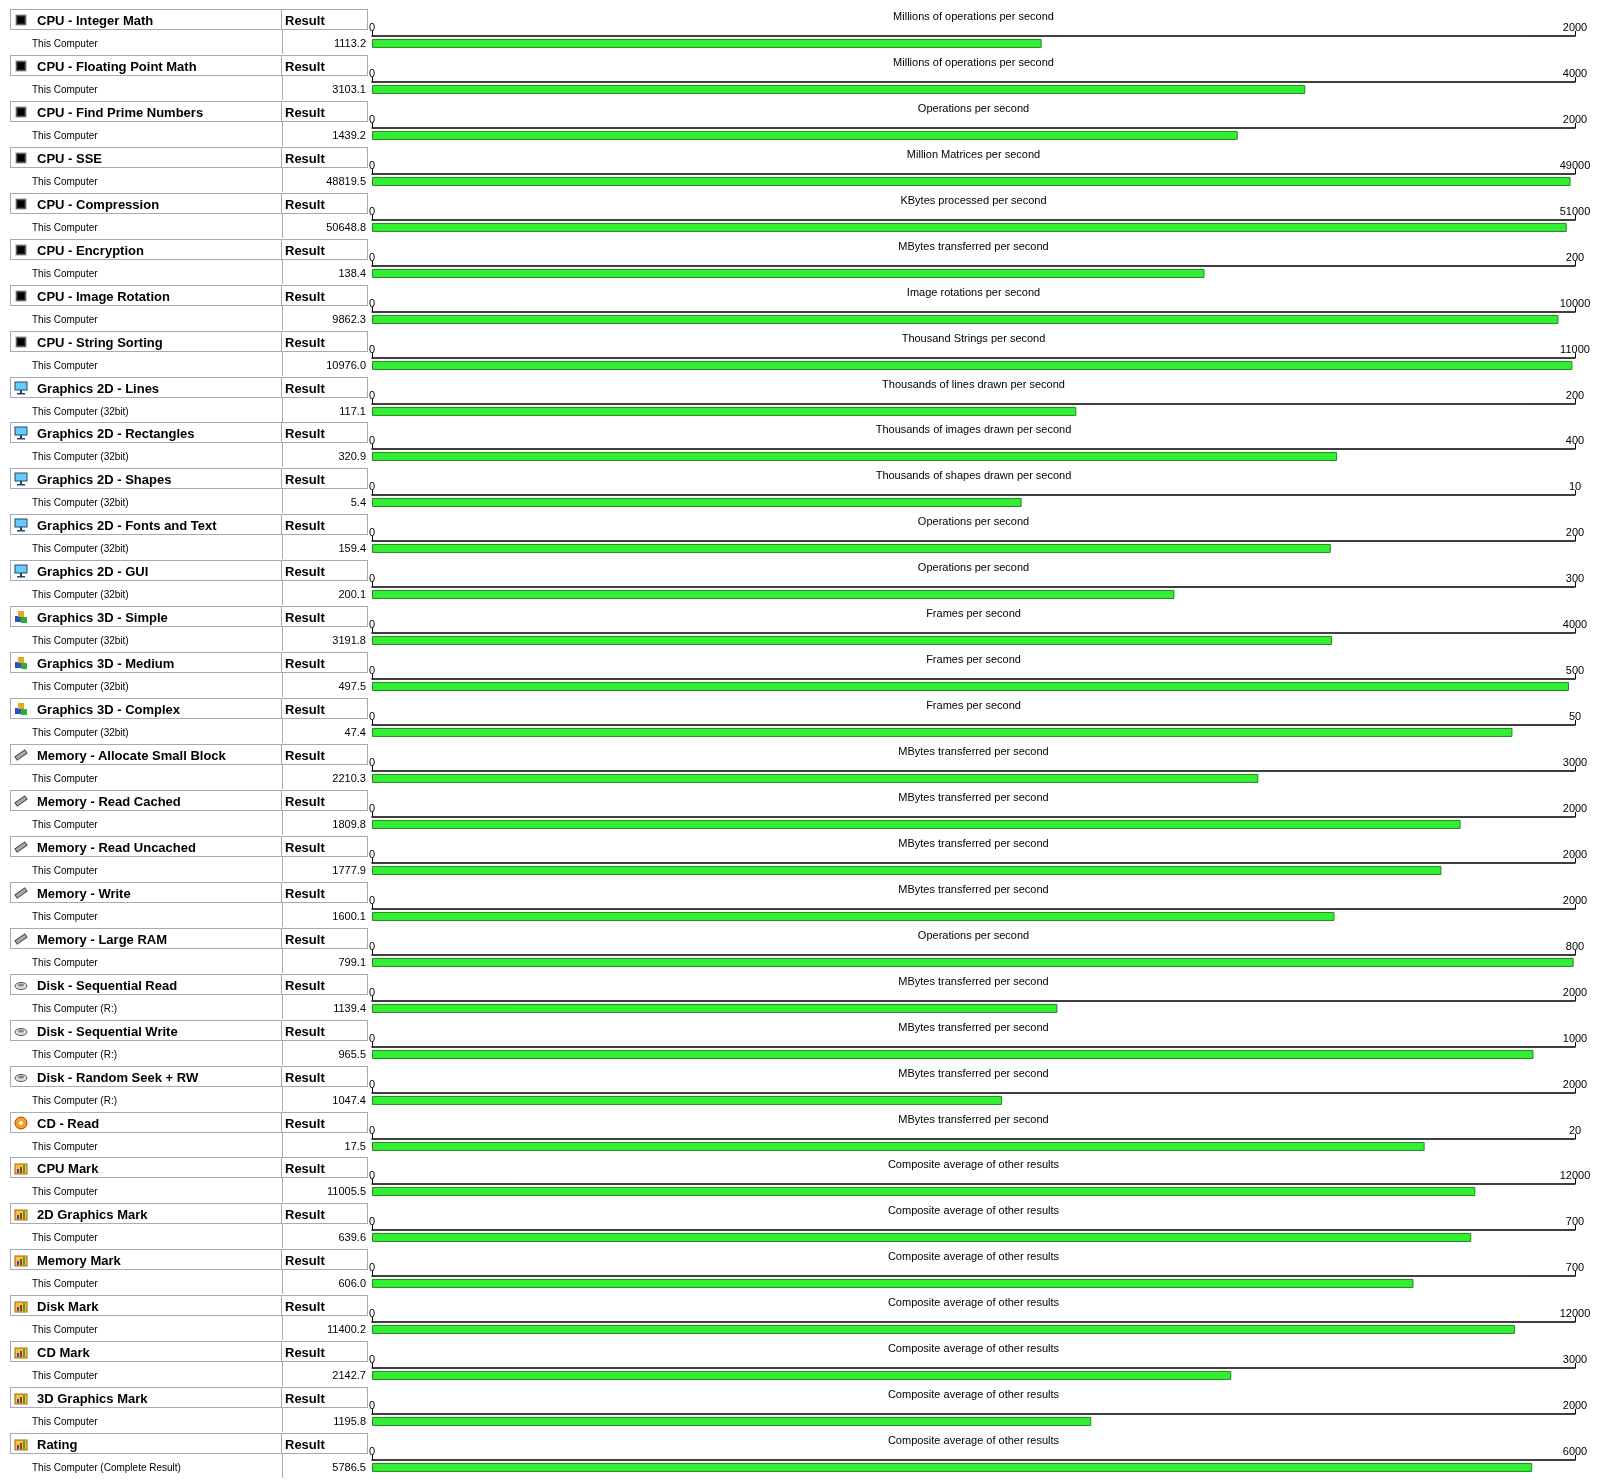 The width and height of the screenshot is (1600, 1482). Describe the element at coordinates (973, 934) in the screenshot. I see `x2-axis-title: Operations per second` at that location.